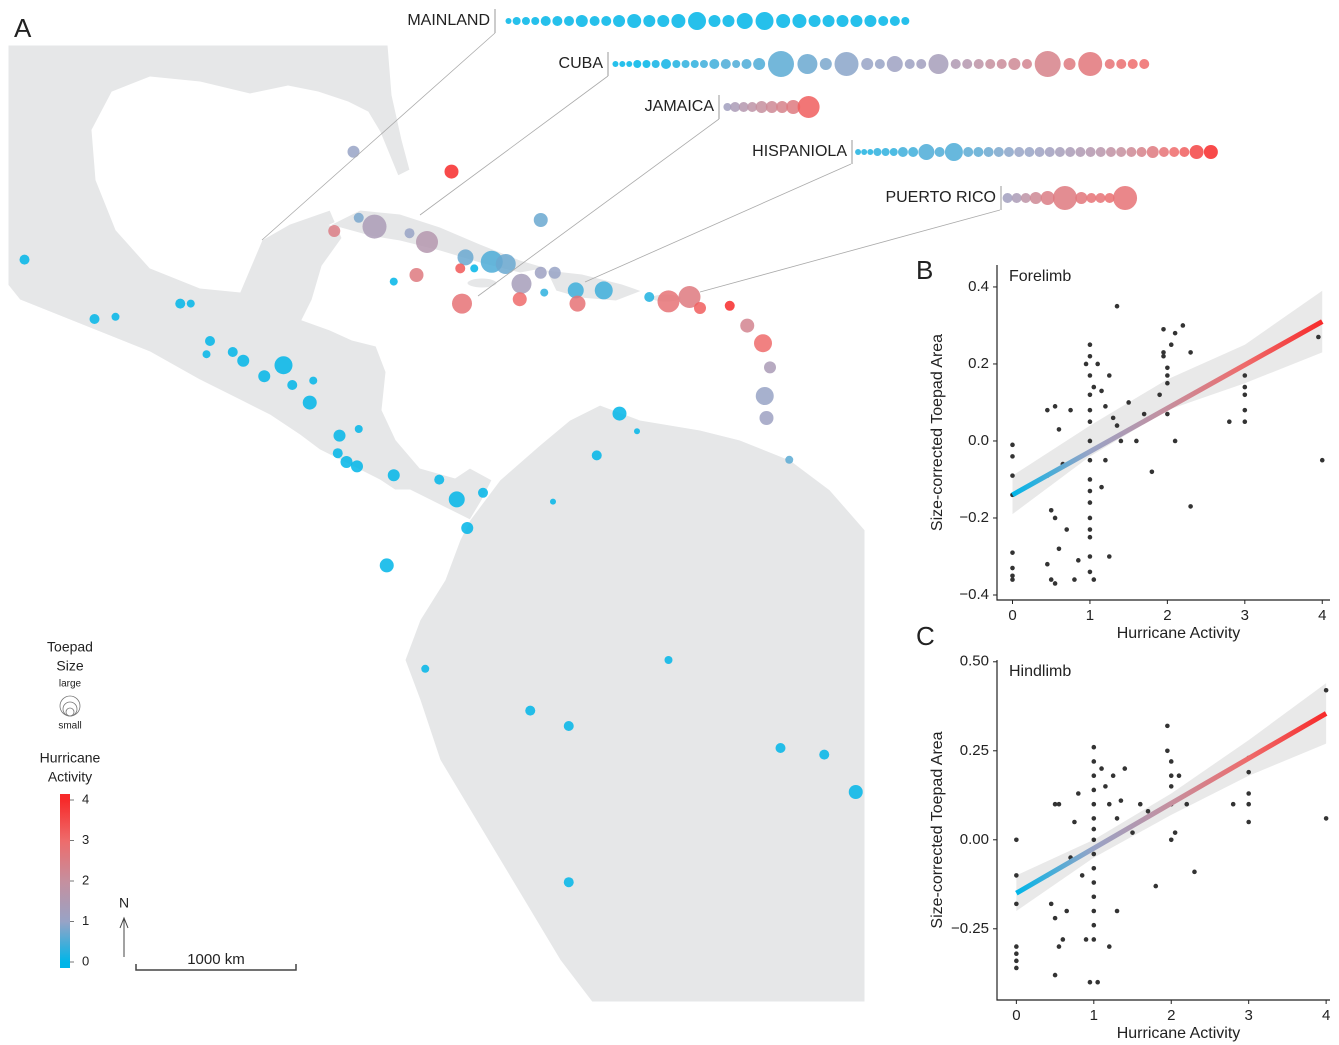 This screenshot has height=1045, width=1339. Describe the element at coordinates (1171, 797) in the screenshot. I see `confidence-band` at that location.